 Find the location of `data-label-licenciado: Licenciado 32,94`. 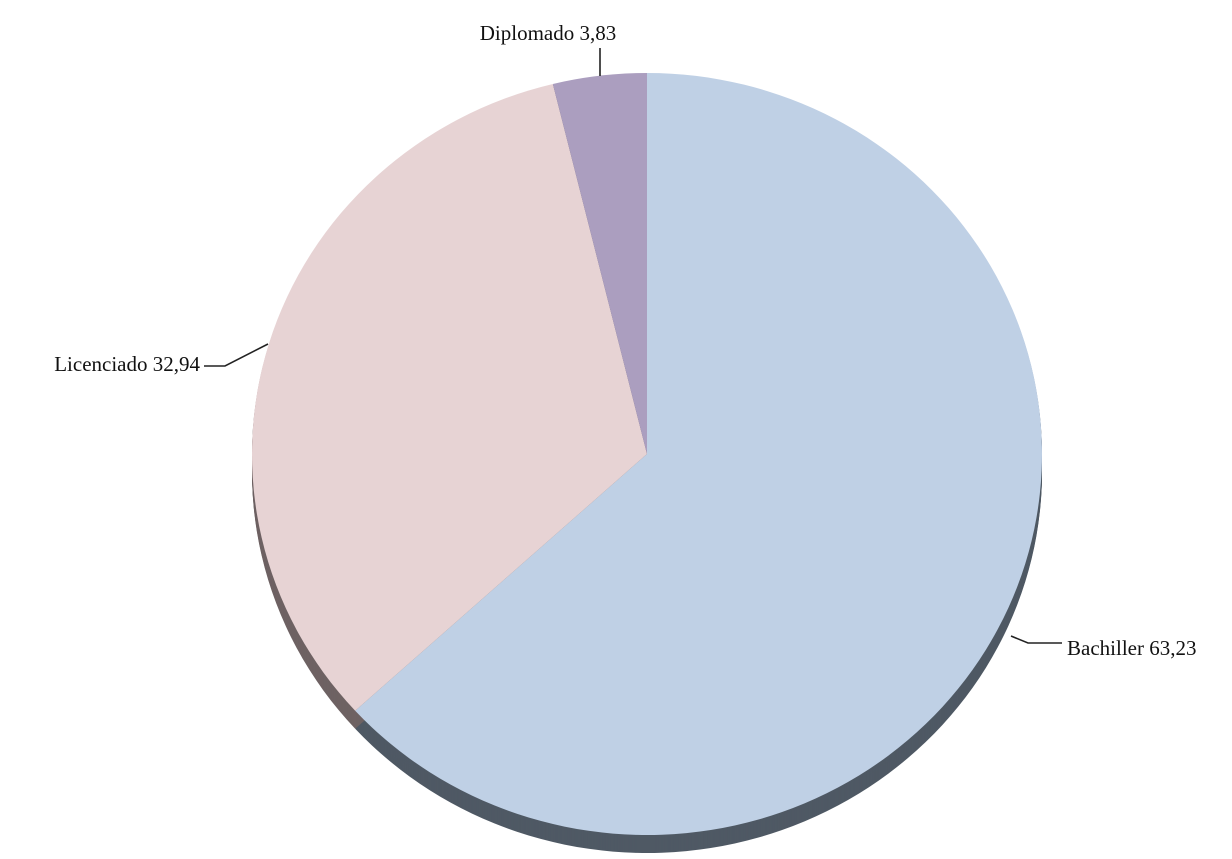

data-label-licenciado: Licenciado 32,94 is located at coordinates (127, 364).